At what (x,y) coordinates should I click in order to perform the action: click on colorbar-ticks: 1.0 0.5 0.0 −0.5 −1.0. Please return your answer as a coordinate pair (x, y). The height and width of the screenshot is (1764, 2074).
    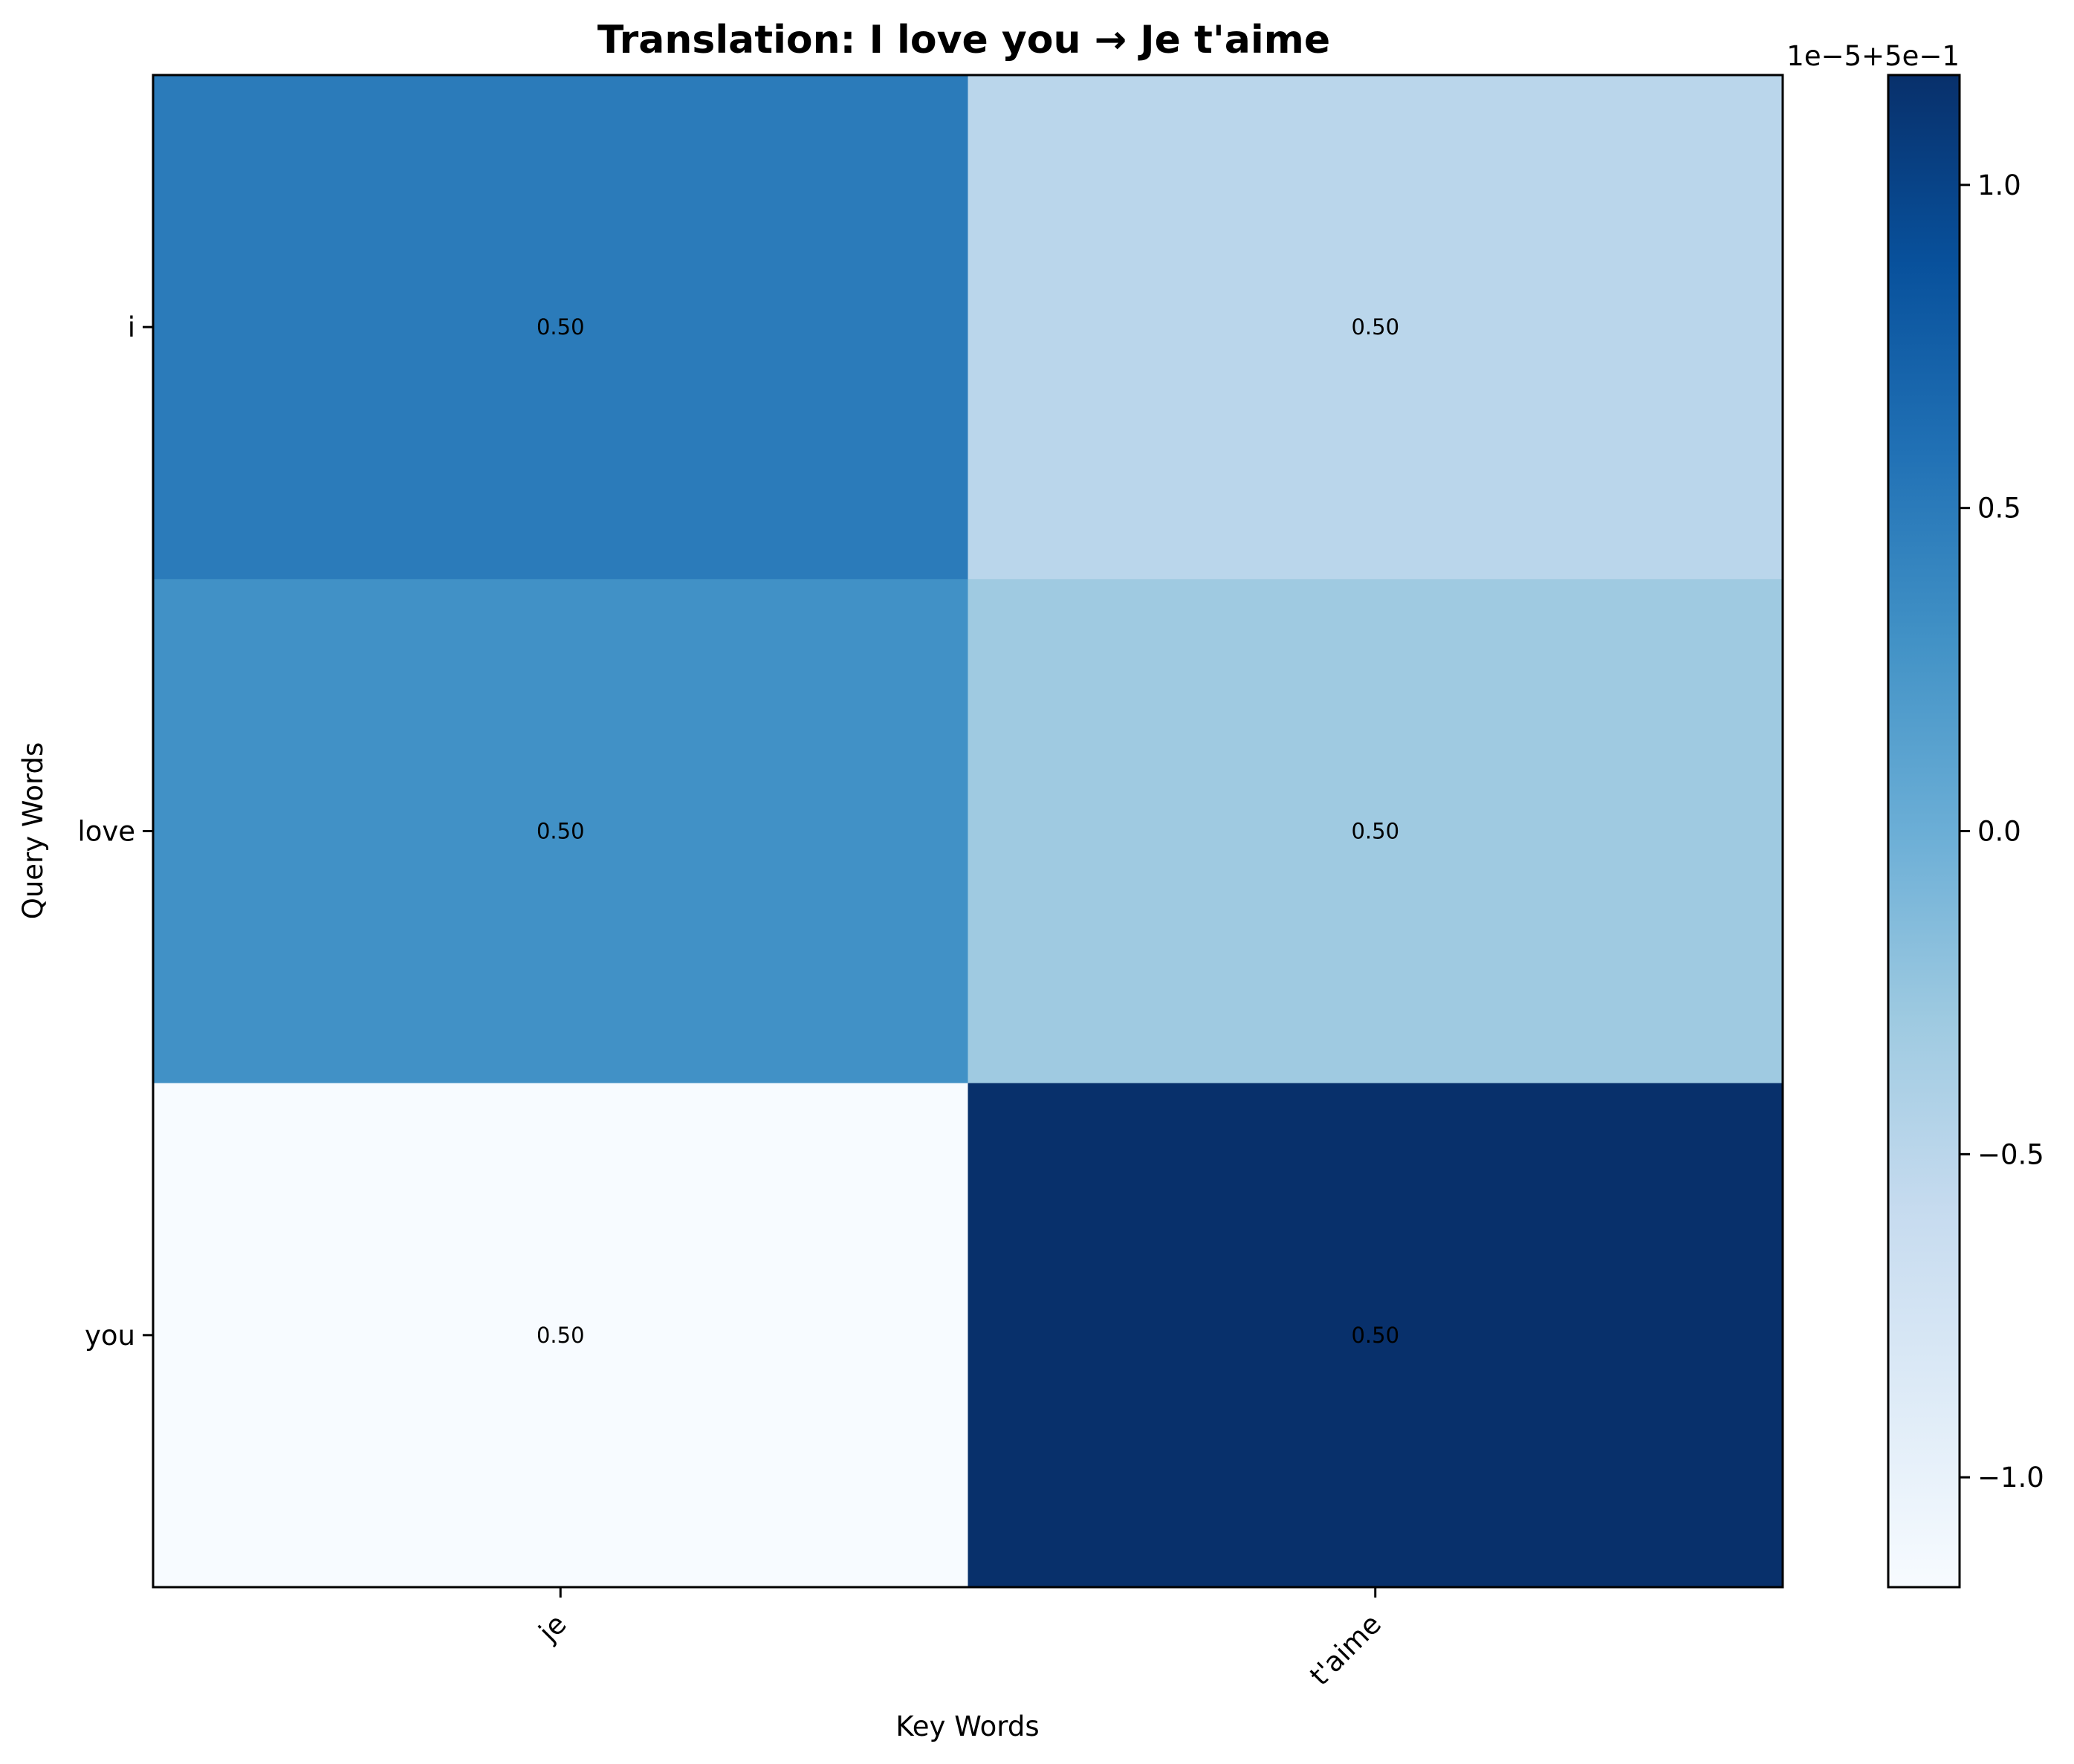
    Looking at the image, I should click on (2002, 832).